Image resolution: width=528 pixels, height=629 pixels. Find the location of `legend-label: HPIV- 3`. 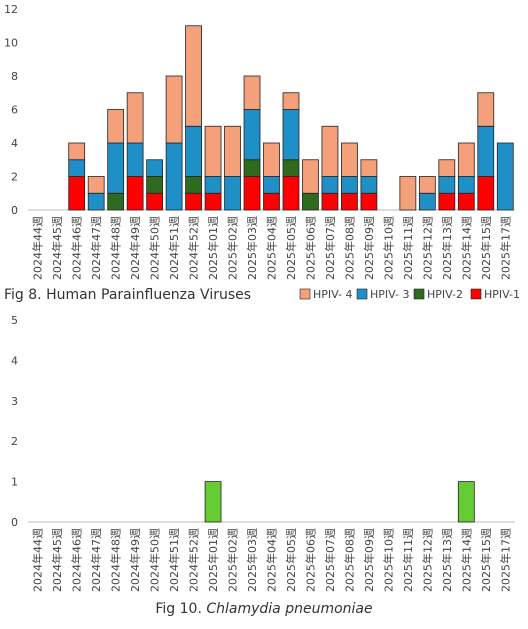

legend-label: HPIV- 3 is located at coordinates (390, 294).